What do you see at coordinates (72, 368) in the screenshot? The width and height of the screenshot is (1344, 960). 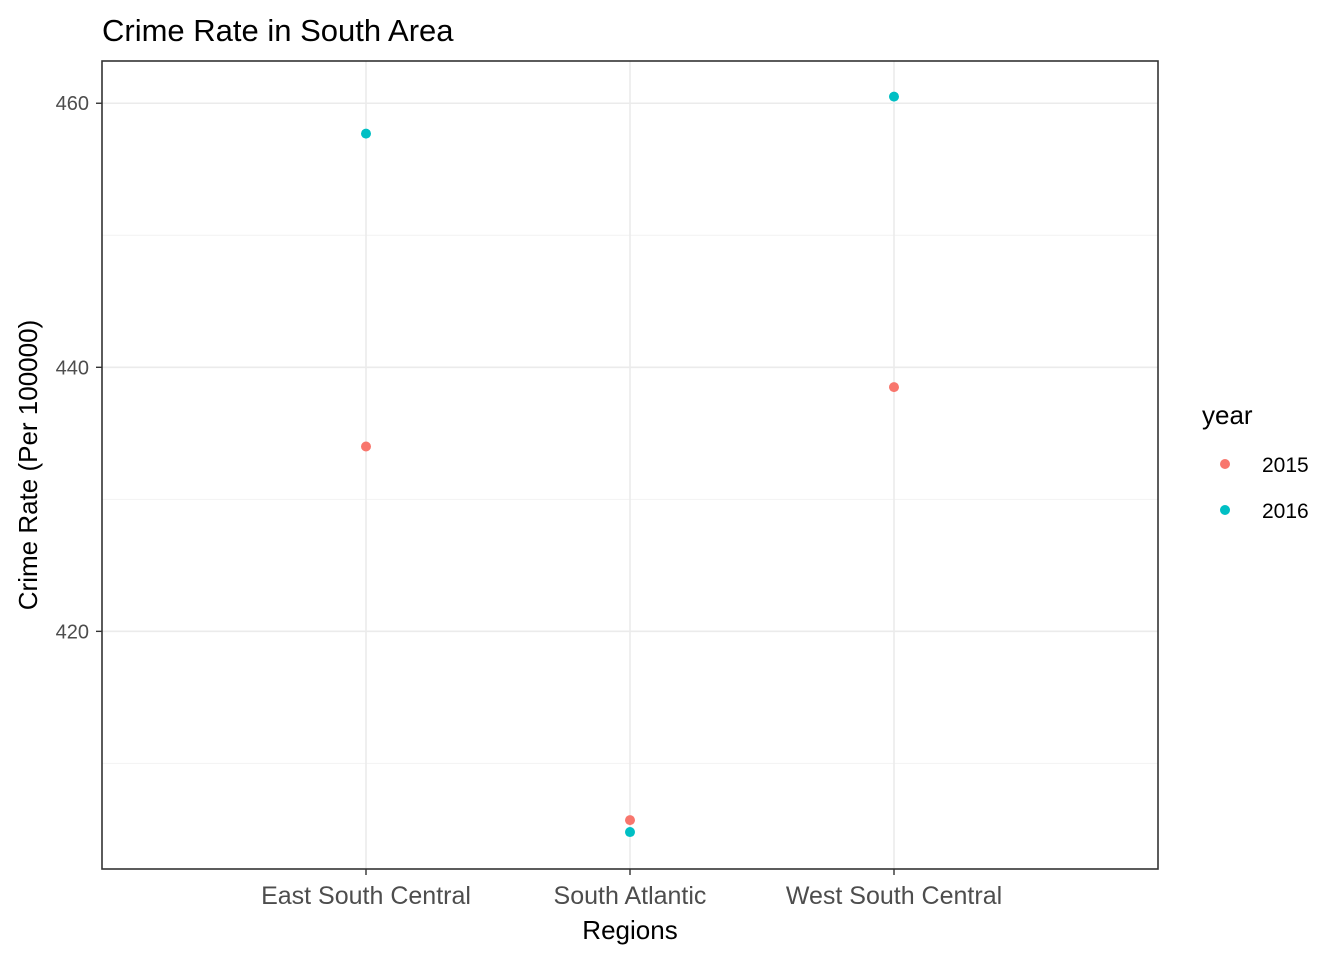 I see `y-tick-label: 440` at bounding box center [72, 368].